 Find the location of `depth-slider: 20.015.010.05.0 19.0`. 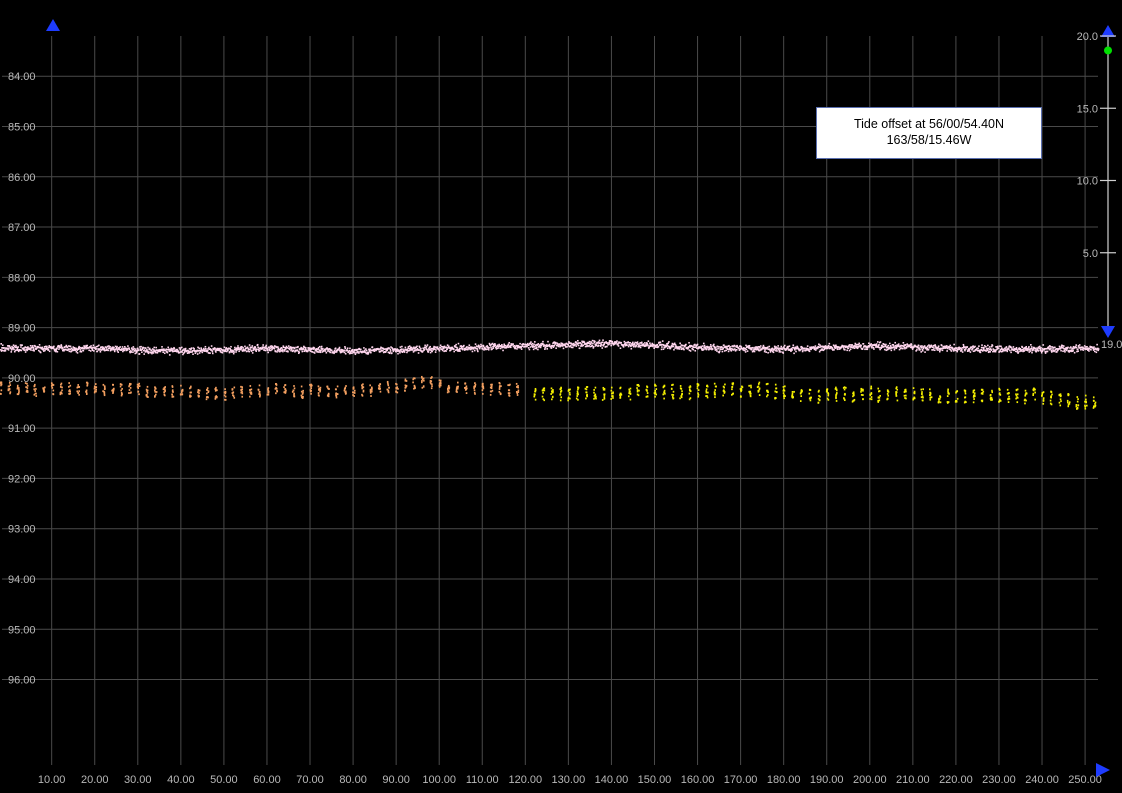

depth-slider: 20.015.010.05.0 19.0 is located at coordinates (1099, 188).